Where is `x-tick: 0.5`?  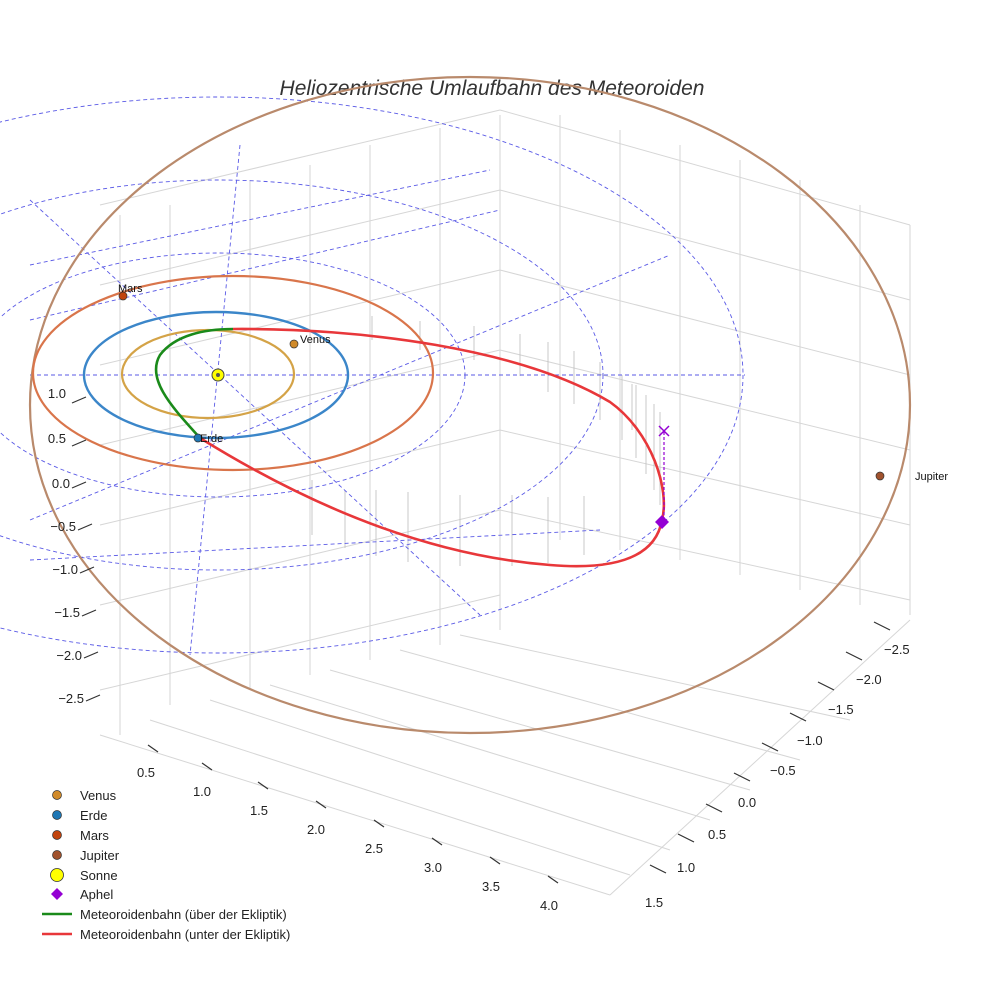
x-tick: 0.5 is located at coordinates (146, 772).